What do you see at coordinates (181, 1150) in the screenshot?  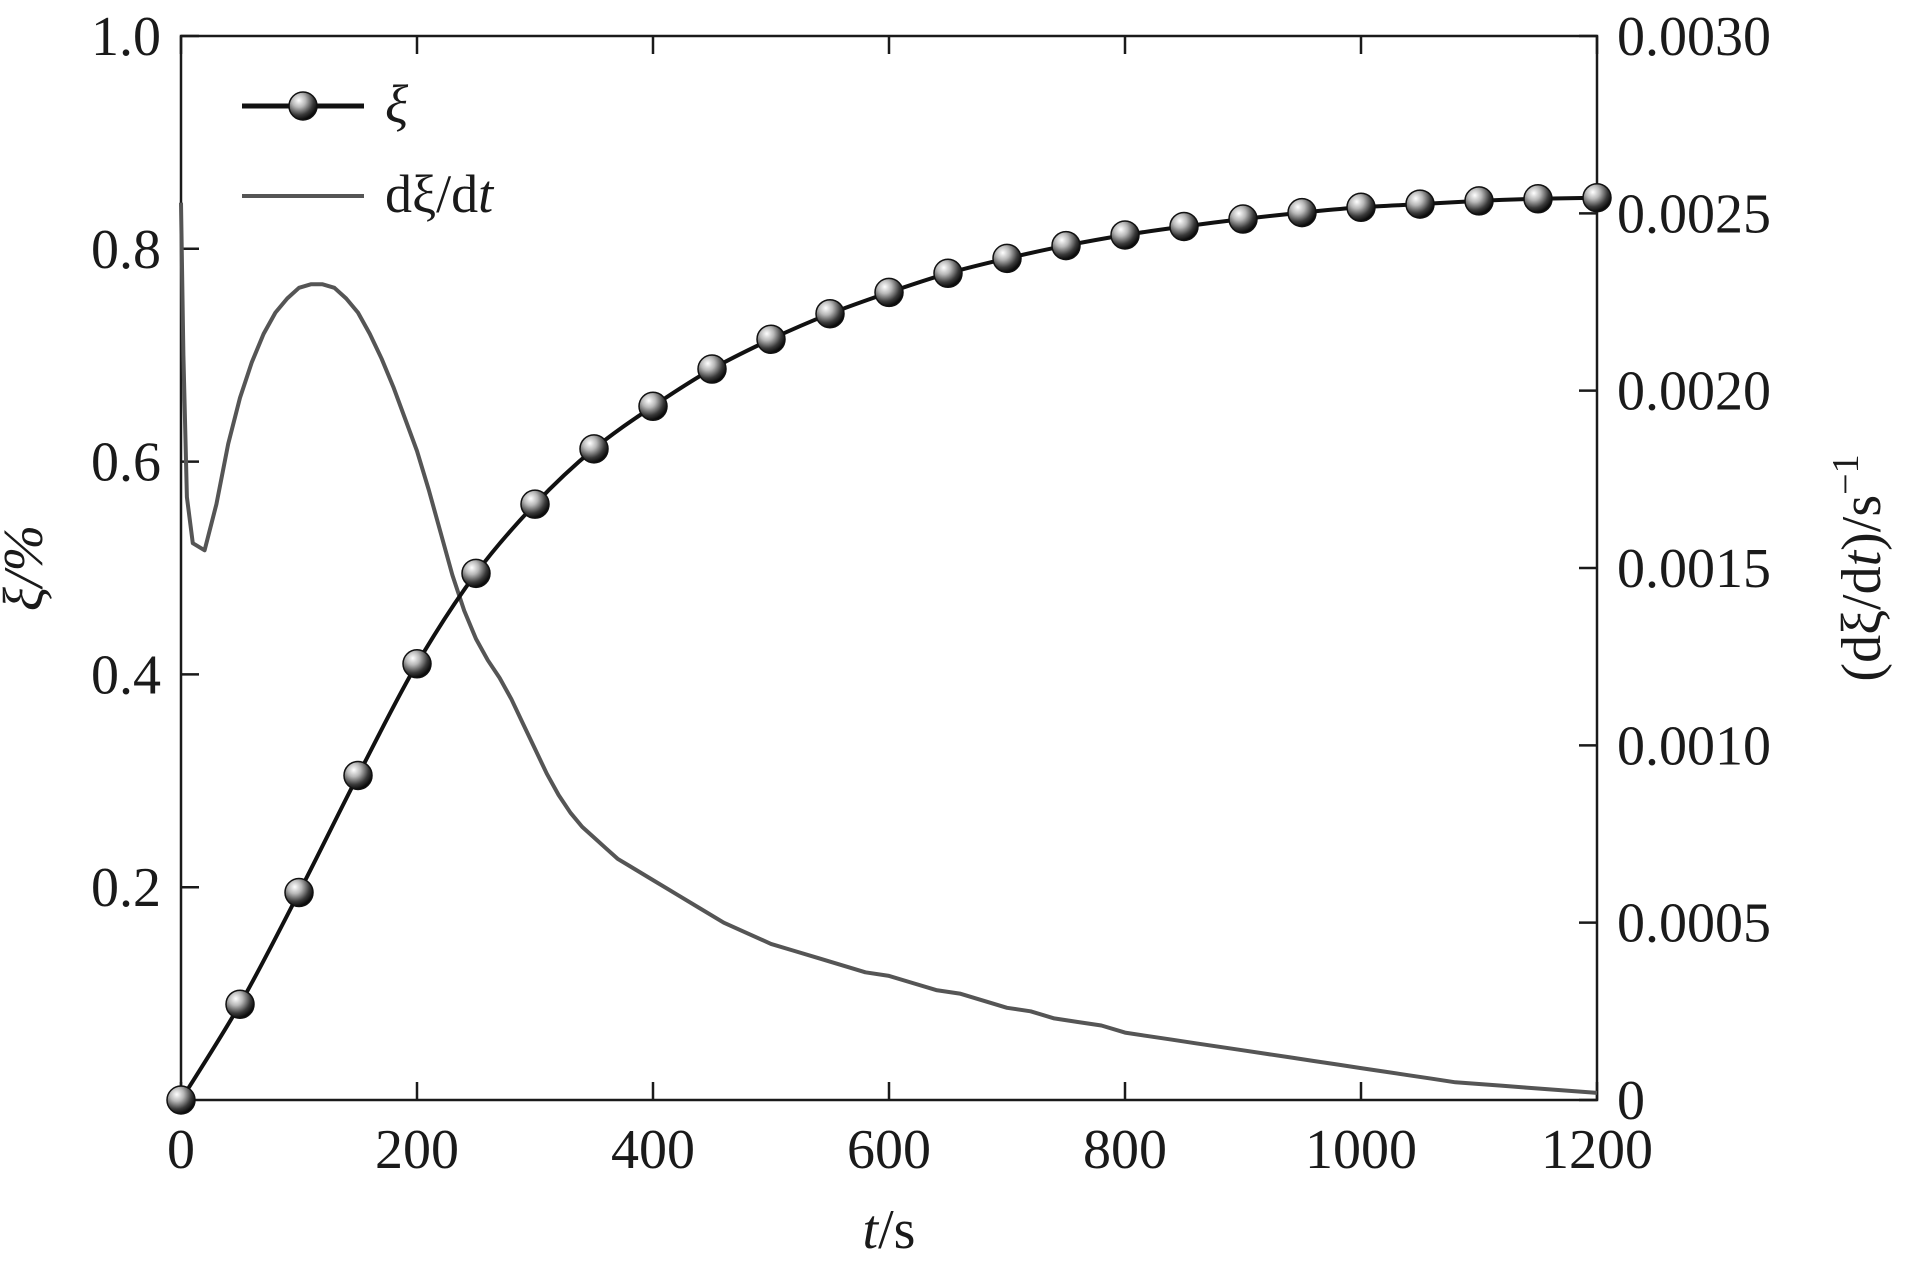 I see `x-tick-label: 0` at bounding box center [181, 1150].